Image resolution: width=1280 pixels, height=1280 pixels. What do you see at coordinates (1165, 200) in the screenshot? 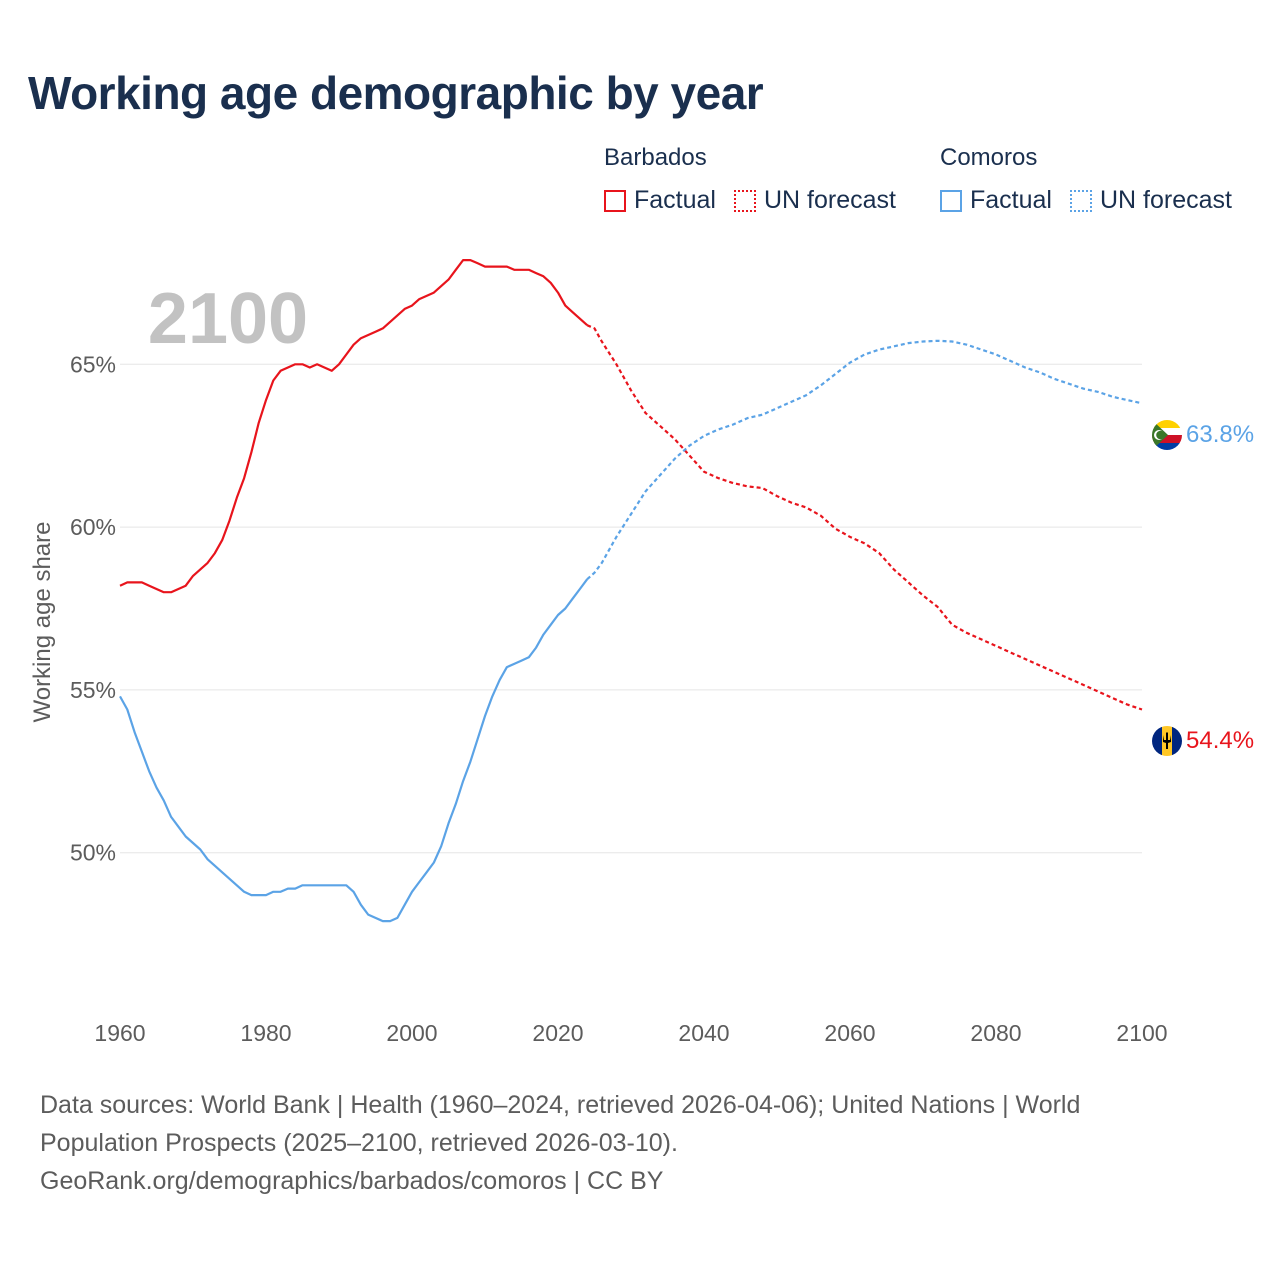
I see `legend-comoros-forecast-label: UN forecast` at bounding box center [1165, 200].